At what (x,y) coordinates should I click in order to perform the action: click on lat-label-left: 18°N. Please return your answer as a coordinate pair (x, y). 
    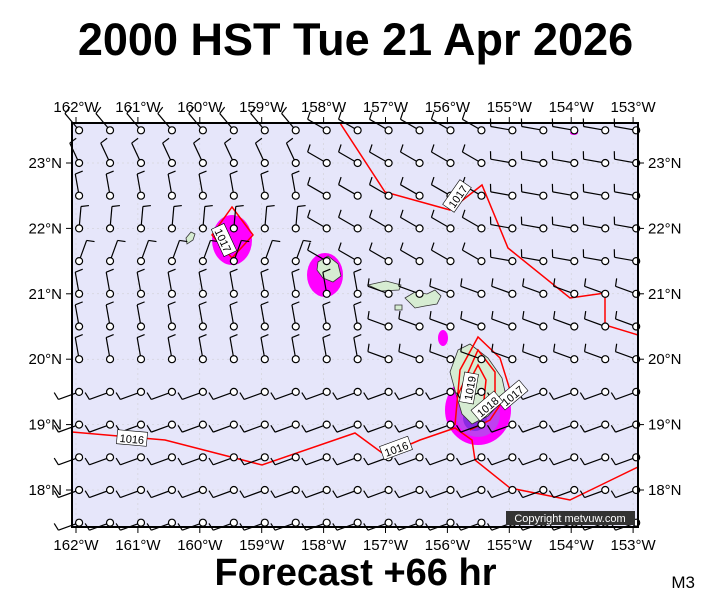
    Looking at the image, I should click on (45, 490).